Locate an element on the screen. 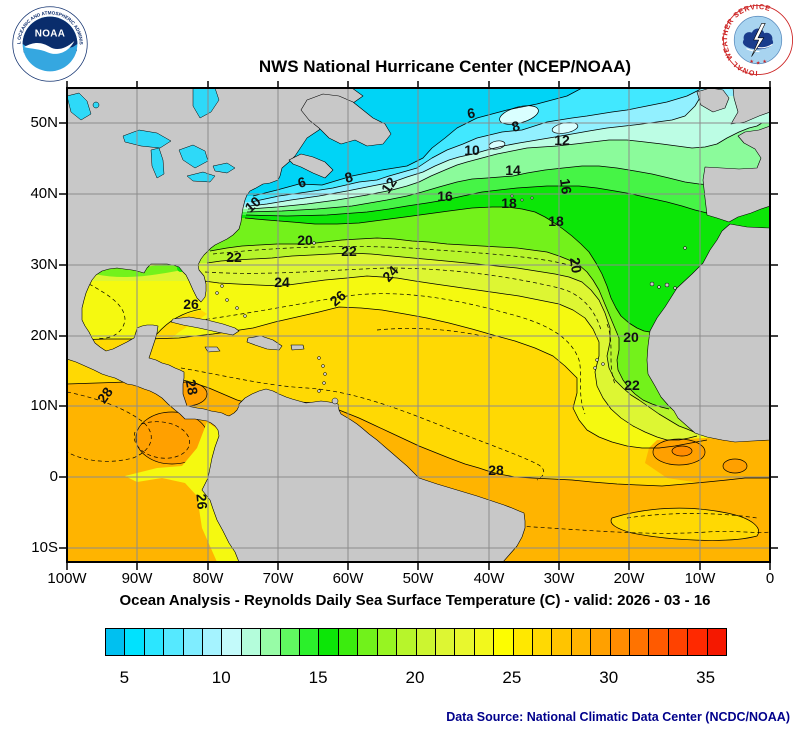  y-axis-label-40N: 40N is located at coordinates (44, 193).